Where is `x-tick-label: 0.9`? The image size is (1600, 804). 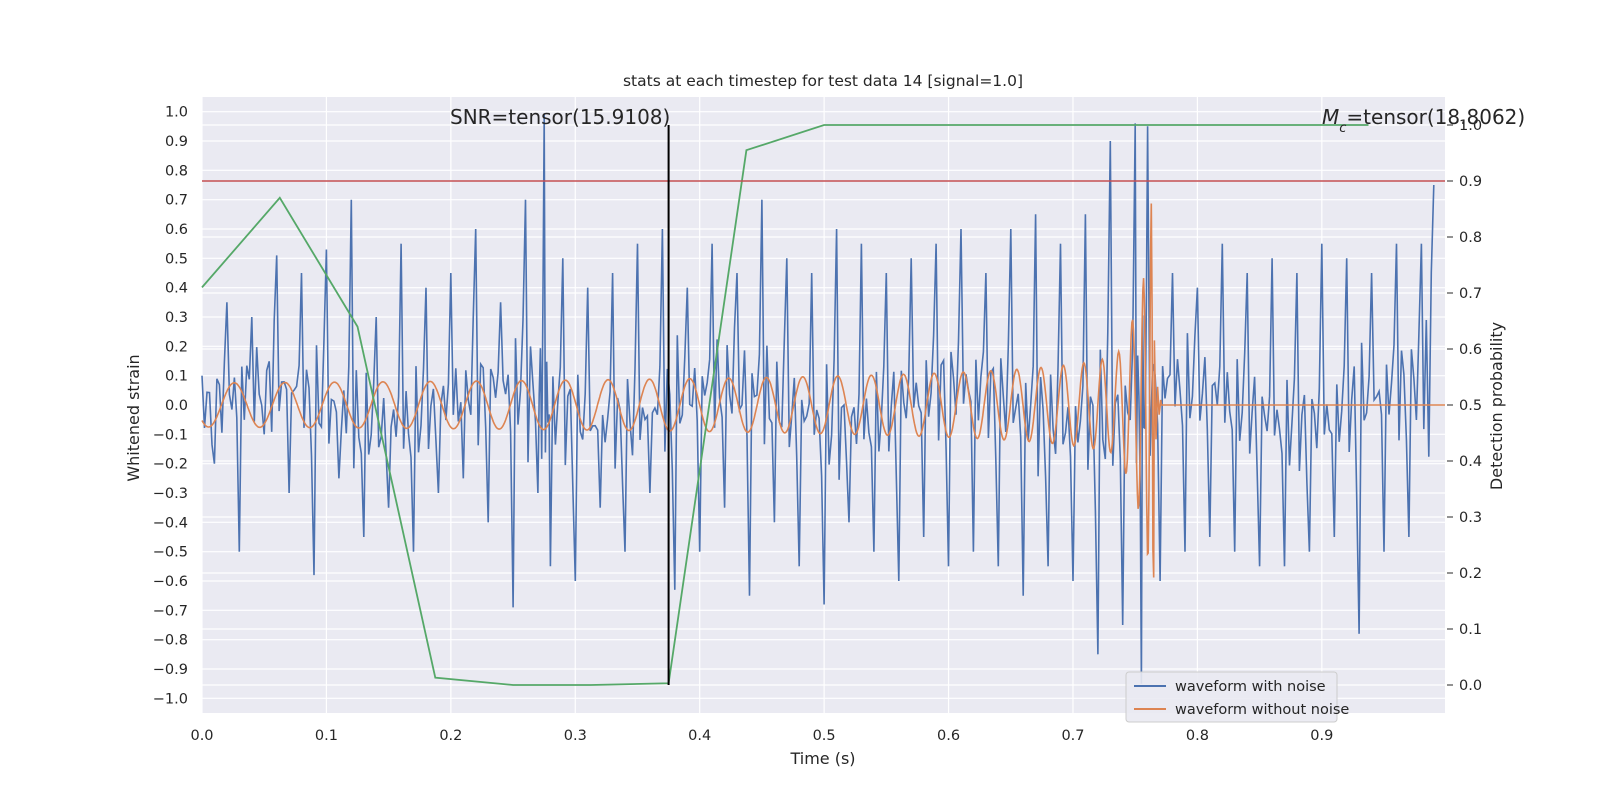 x-tick-label: 0.9 is located at coordinates (1321, 736).